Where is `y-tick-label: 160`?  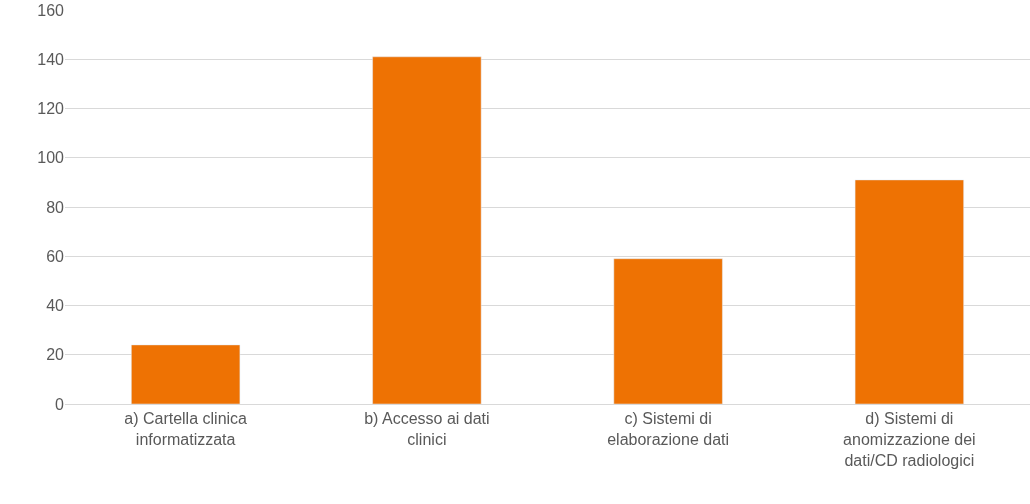 y-tick-label: 160 is located at coordinates (51, 10).